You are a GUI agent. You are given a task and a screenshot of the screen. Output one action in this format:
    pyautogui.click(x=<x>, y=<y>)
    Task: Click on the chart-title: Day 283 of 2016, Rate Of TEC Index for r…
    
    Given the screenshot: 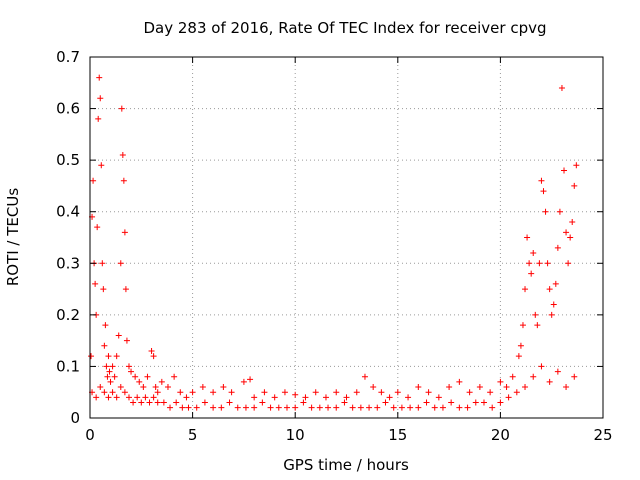 What is the action you would take?
    pyautogui.click(x=345, y=28)
    